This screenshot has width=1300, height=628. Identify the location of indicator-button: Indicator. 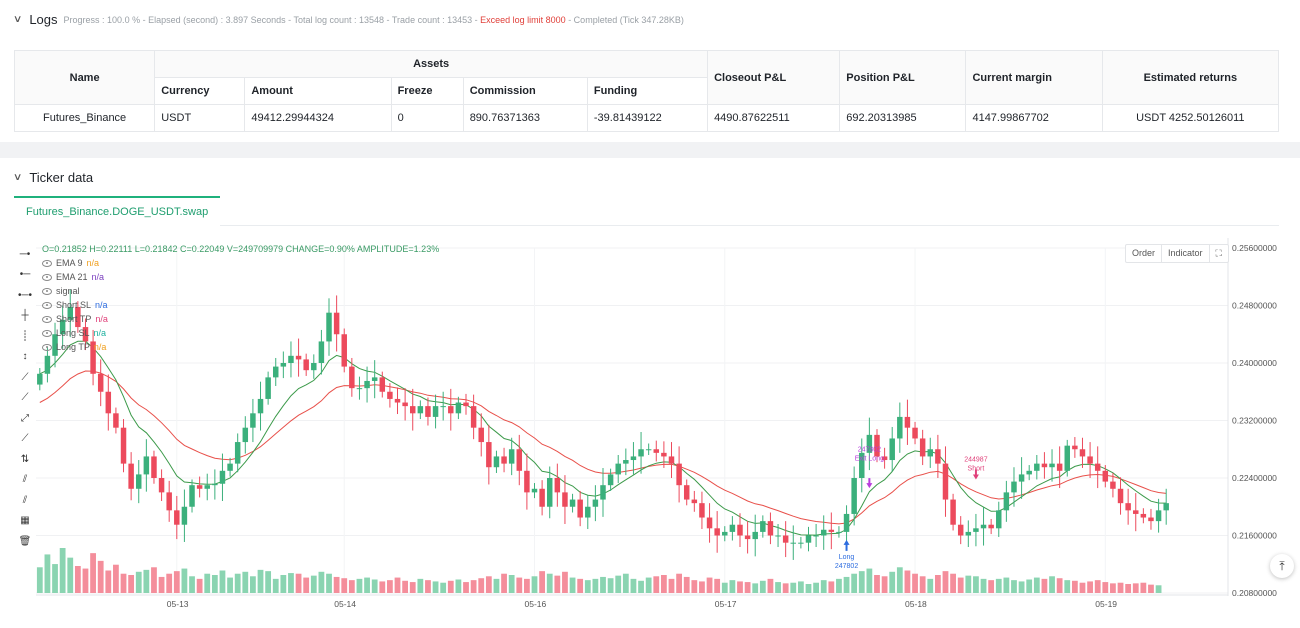
(1186, 253).